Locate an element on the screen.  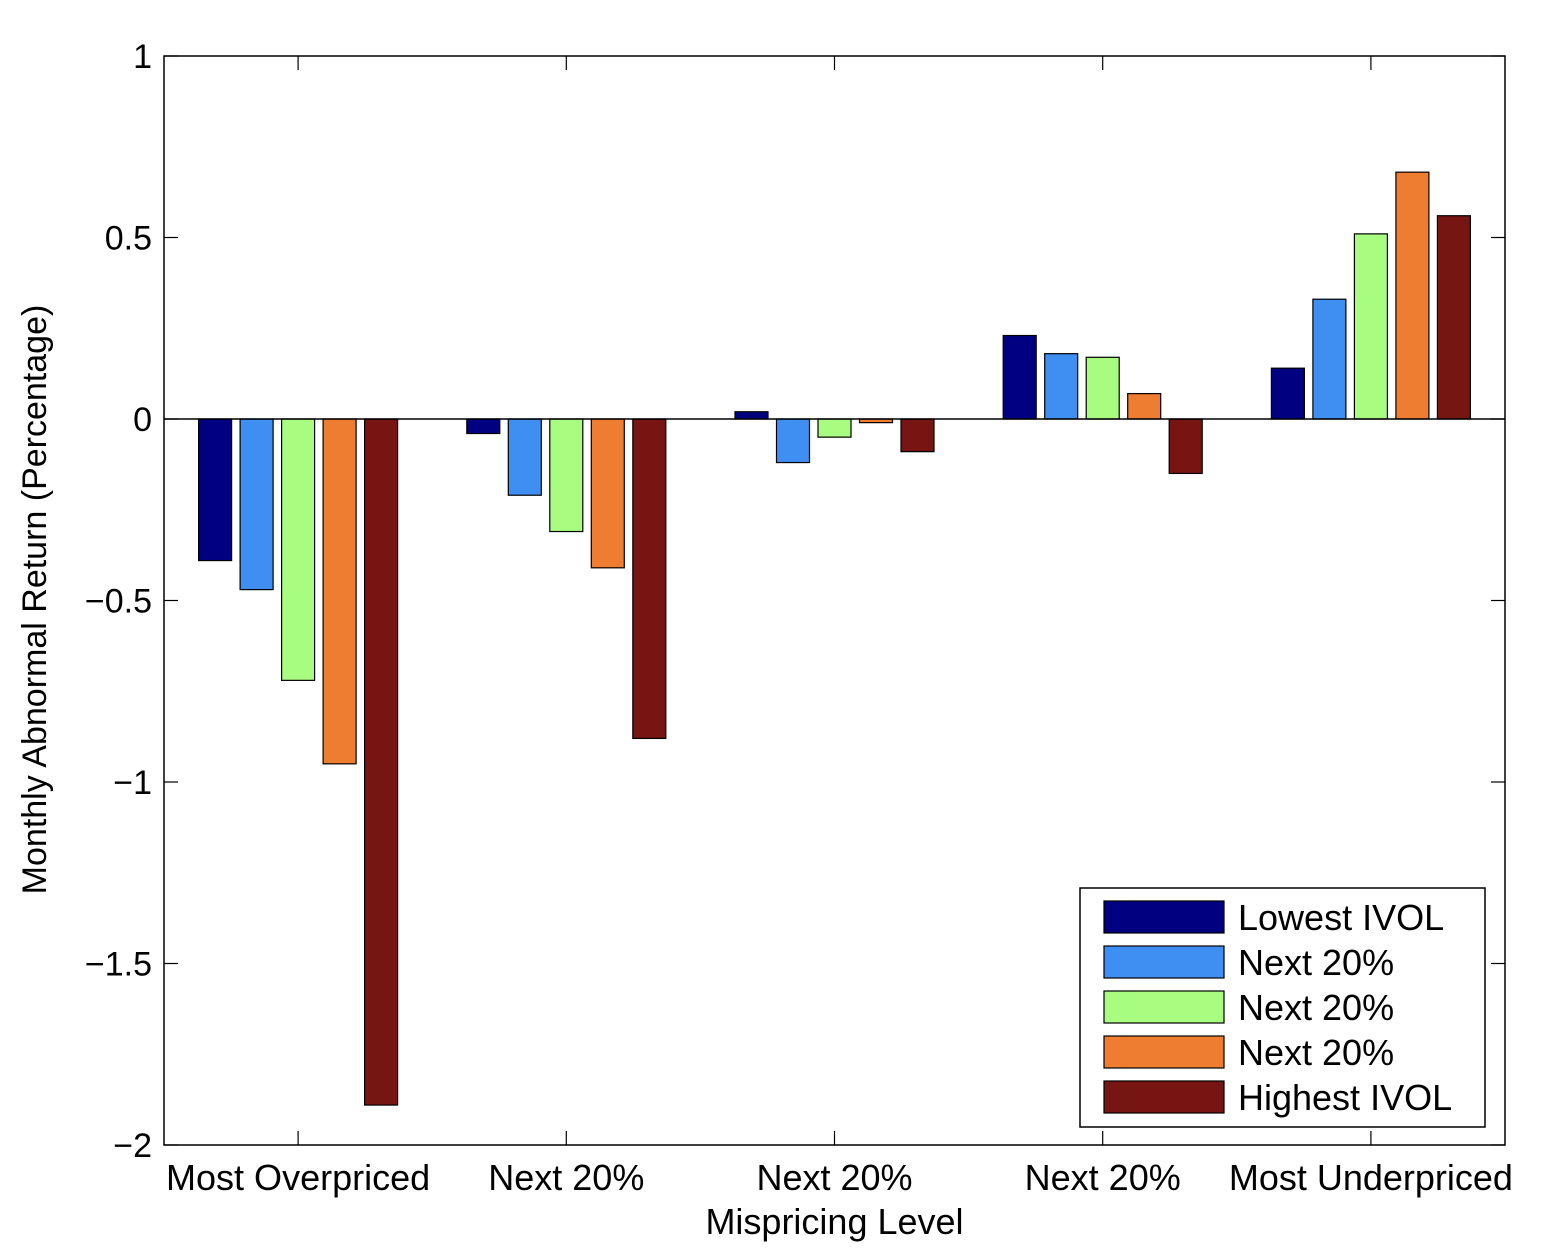
y-tick-label: 1 is located at coordinates (142, 57).